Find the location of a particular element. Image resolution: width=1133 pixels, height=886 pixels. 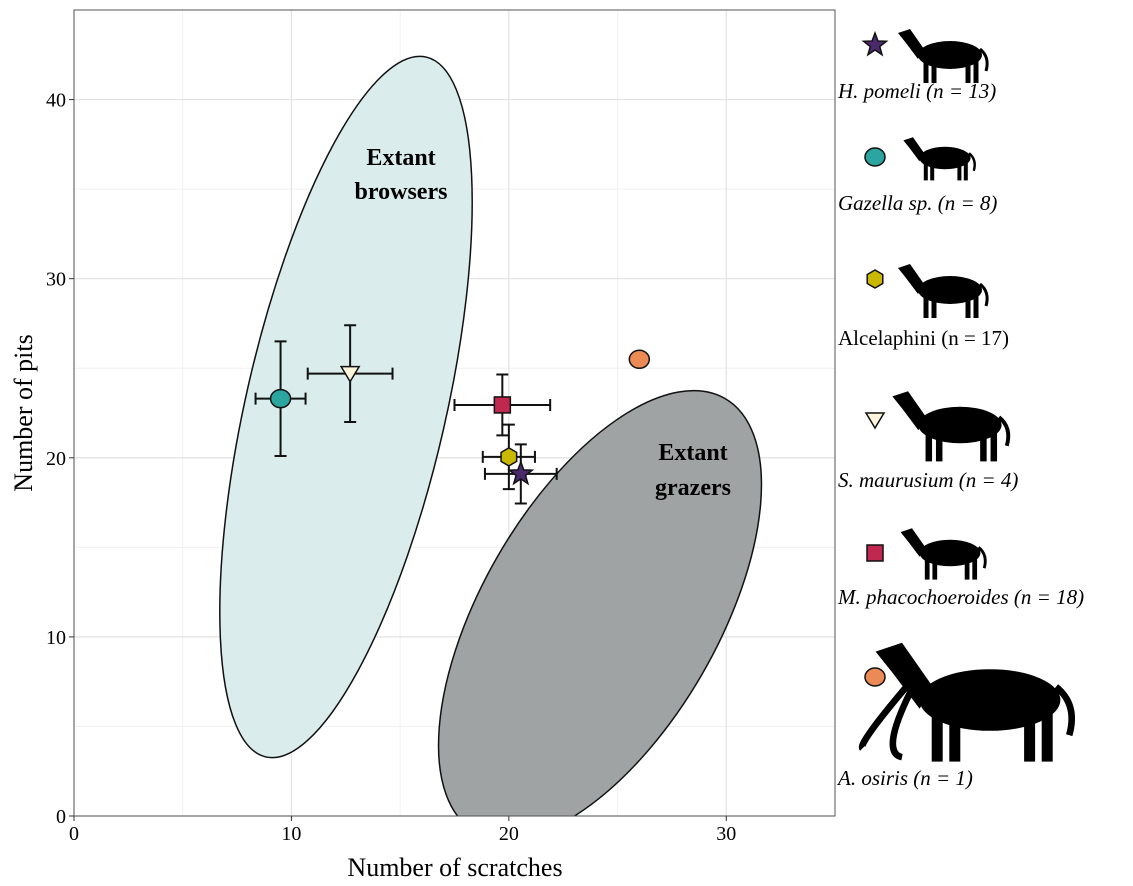

annotation: Extant browsers is located at coordinates (401, 175).